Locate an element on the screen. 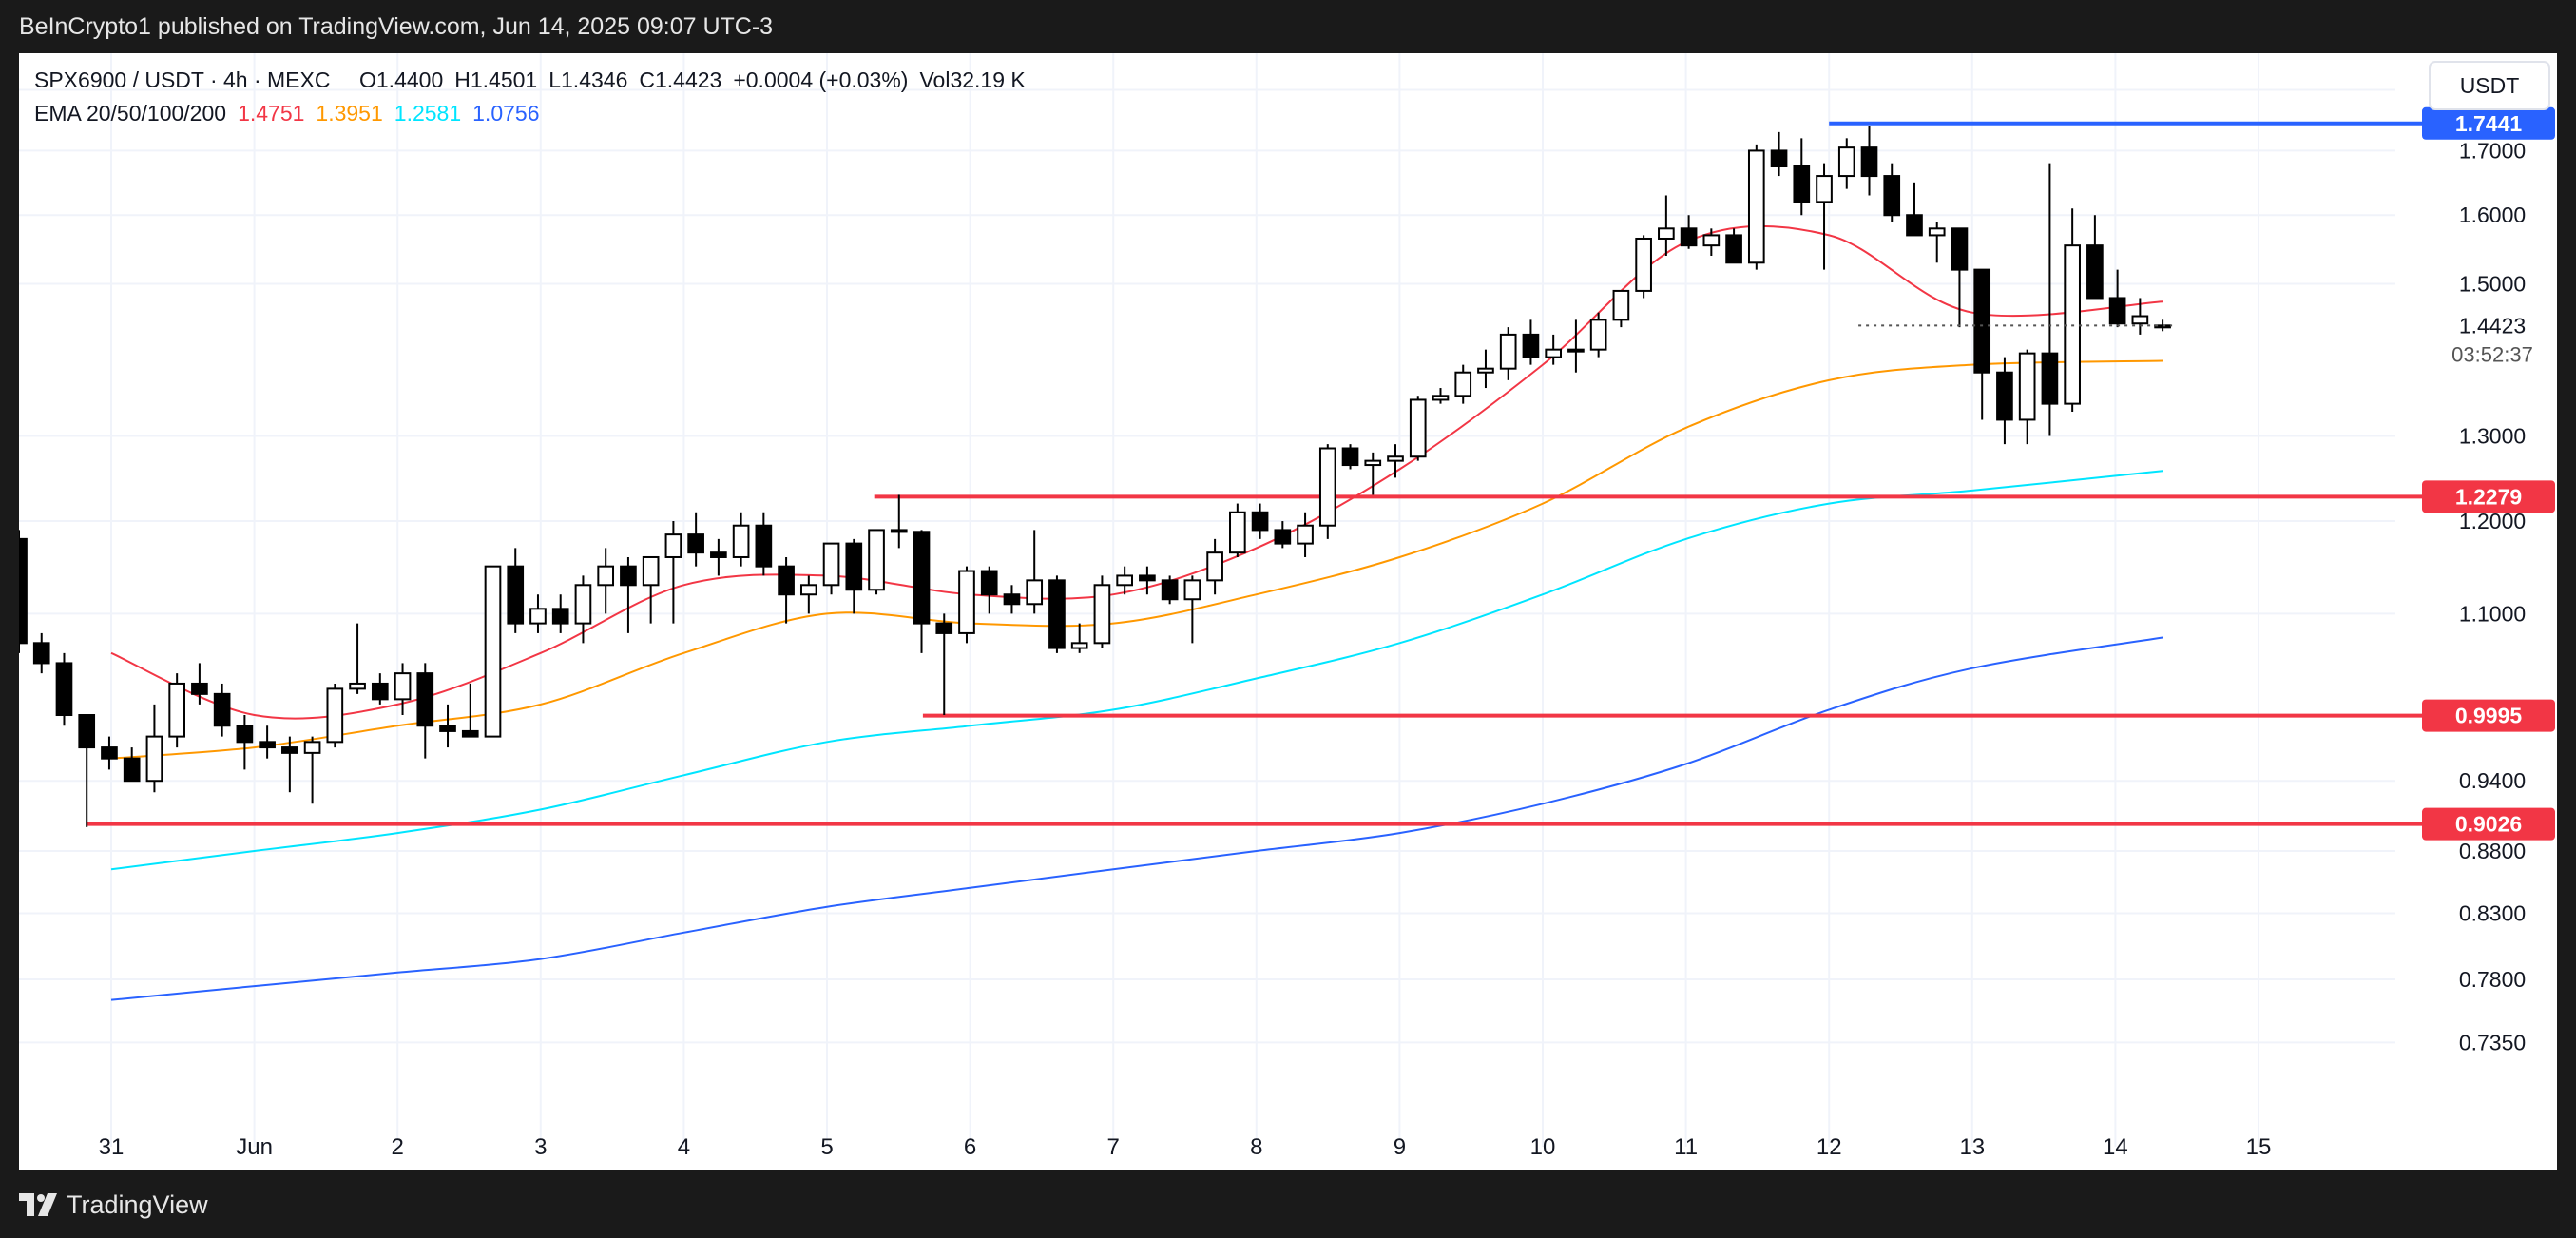 Image resolution: width=2576 pixels, height=1238 pixels. tradingview-logo: TradingView is located at coordinates (113, 1205).